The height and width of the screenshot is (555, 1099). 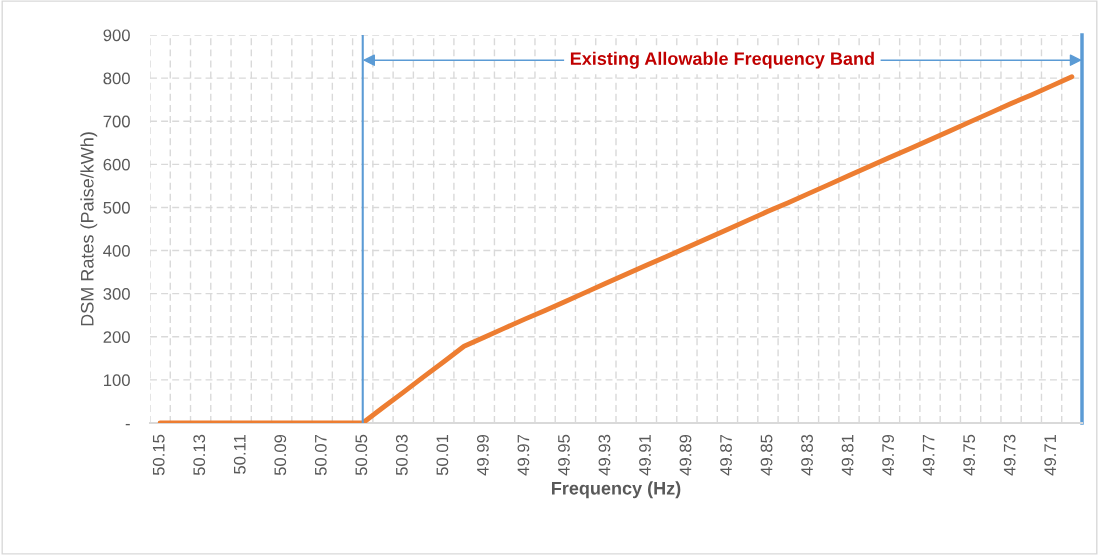 What do you see at coordinates (116, 164) in the screenshot?
I see `y-tick-label: 600` at bounding box center [116, 164].